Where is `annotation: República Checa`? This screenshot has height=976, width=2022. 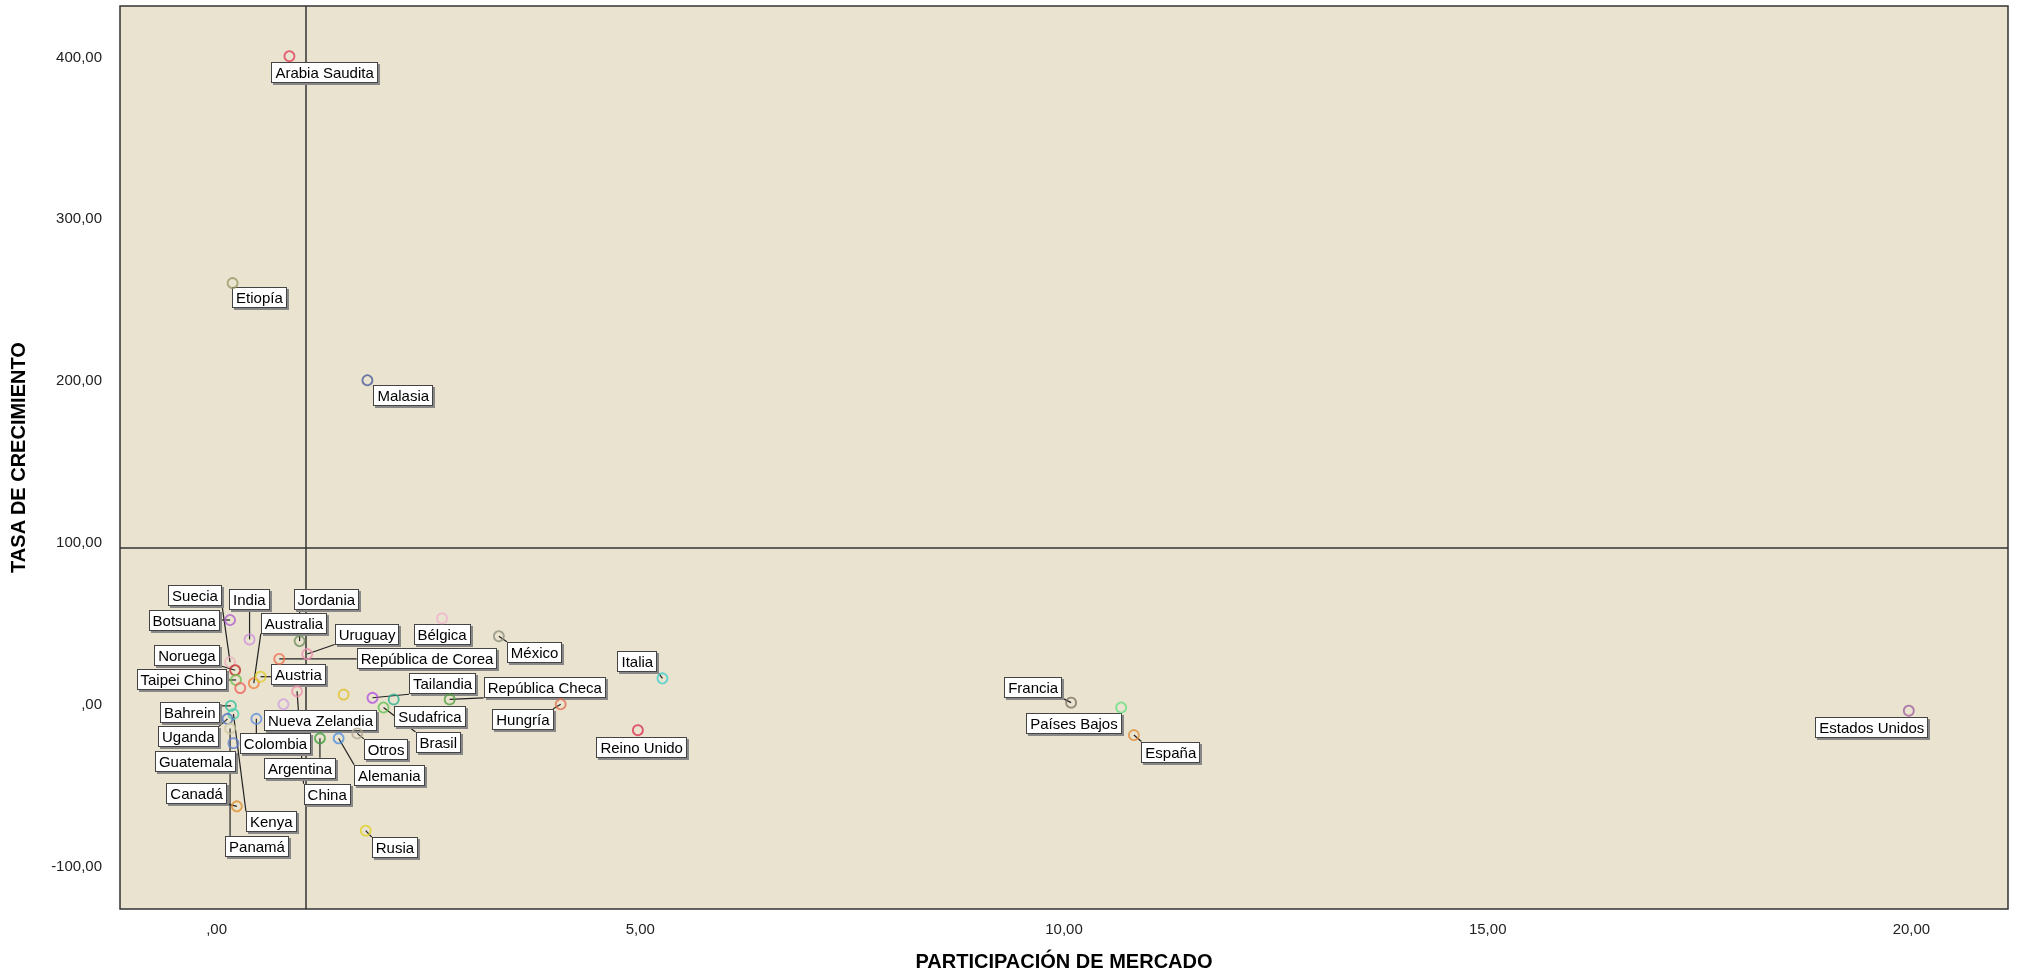
annotation: República Checa is located at coordinates (544, 687).